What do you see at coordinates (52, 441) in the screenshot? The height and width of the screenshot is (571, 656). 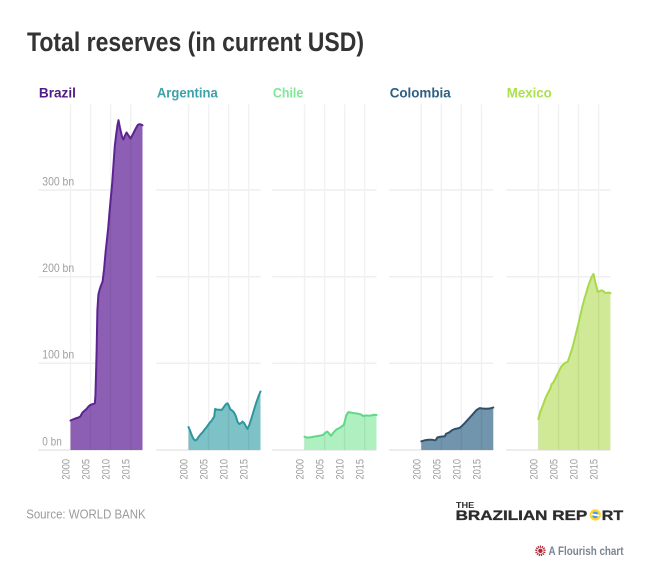 I see `svg-text: 0 bn` at bounding box center [52, 441].